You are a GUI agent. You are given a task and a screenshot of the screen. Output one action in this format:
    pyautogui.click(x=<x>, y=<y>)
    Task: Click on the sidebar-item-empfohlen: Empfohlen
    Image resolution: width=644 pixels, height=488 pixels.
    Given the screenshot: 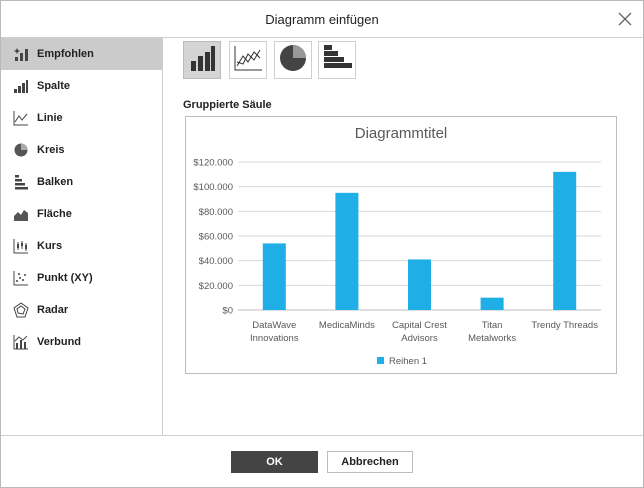 What is the action you would take?
    pyautogui.click(x=81, y=54)
    